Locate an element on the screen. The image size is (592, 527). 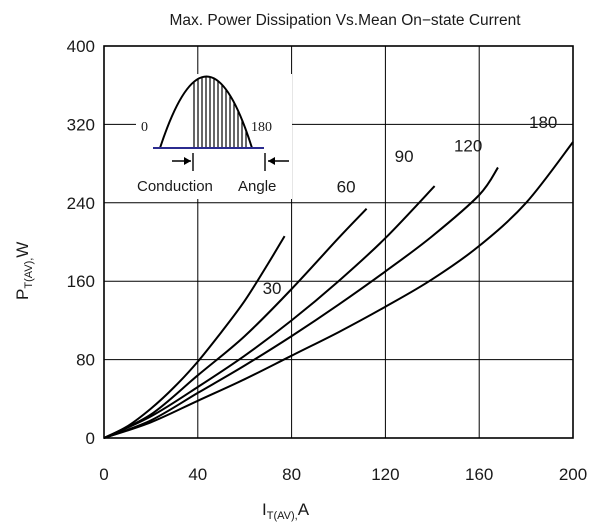
inset-caption-left: Conduction is located at coordinates (175, 186).